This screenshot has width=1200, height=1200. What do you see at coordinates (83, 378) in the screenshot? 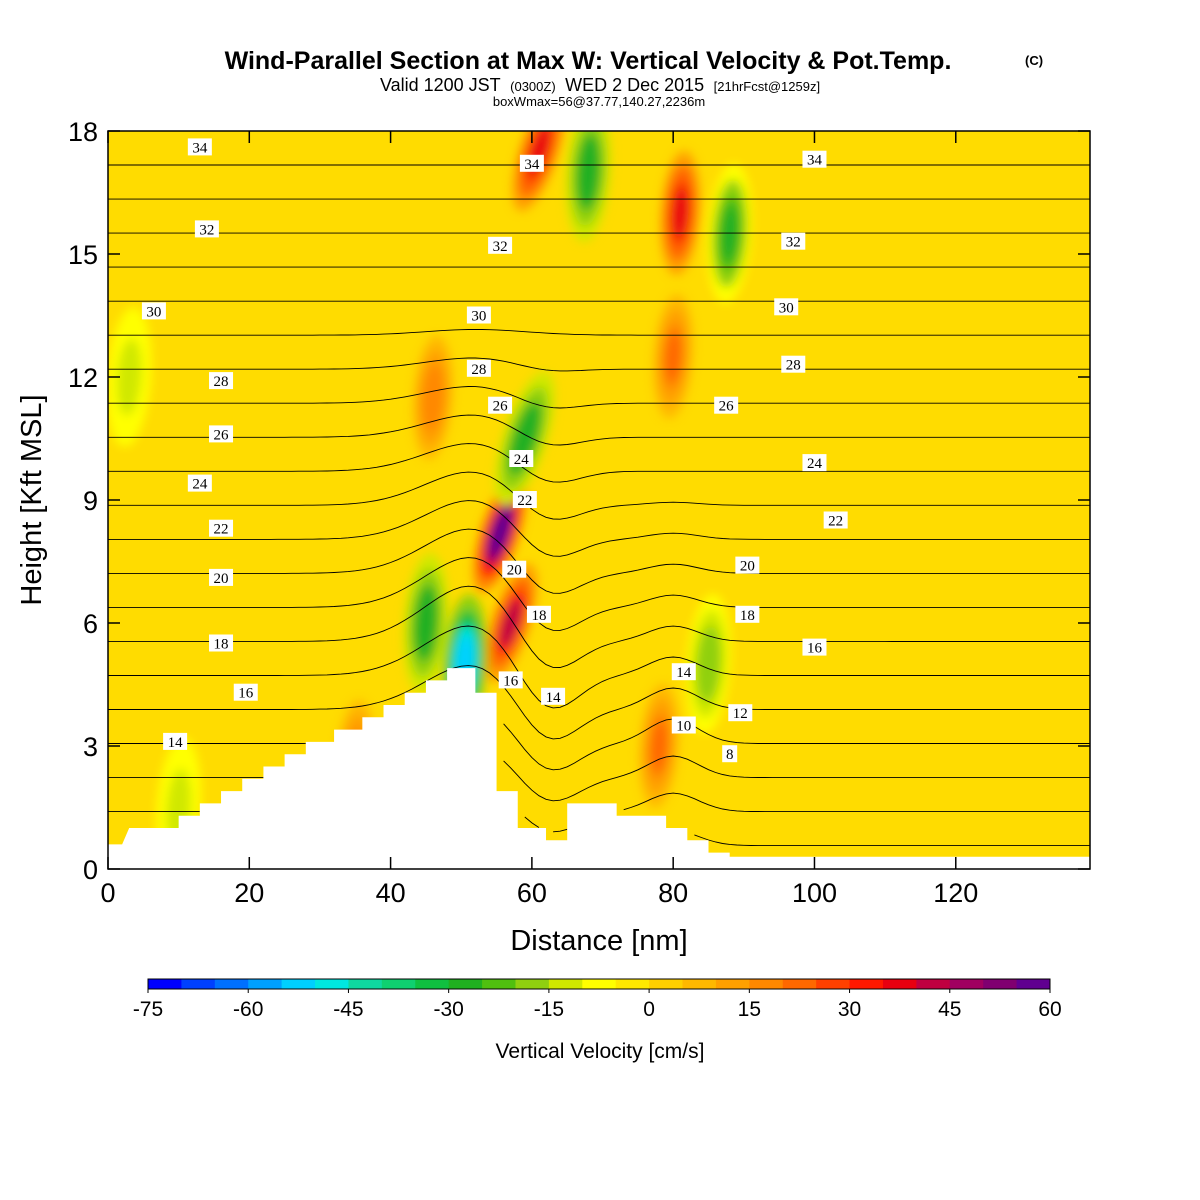
I see `y-tick-label: 12` at bounding box center [83, 378].